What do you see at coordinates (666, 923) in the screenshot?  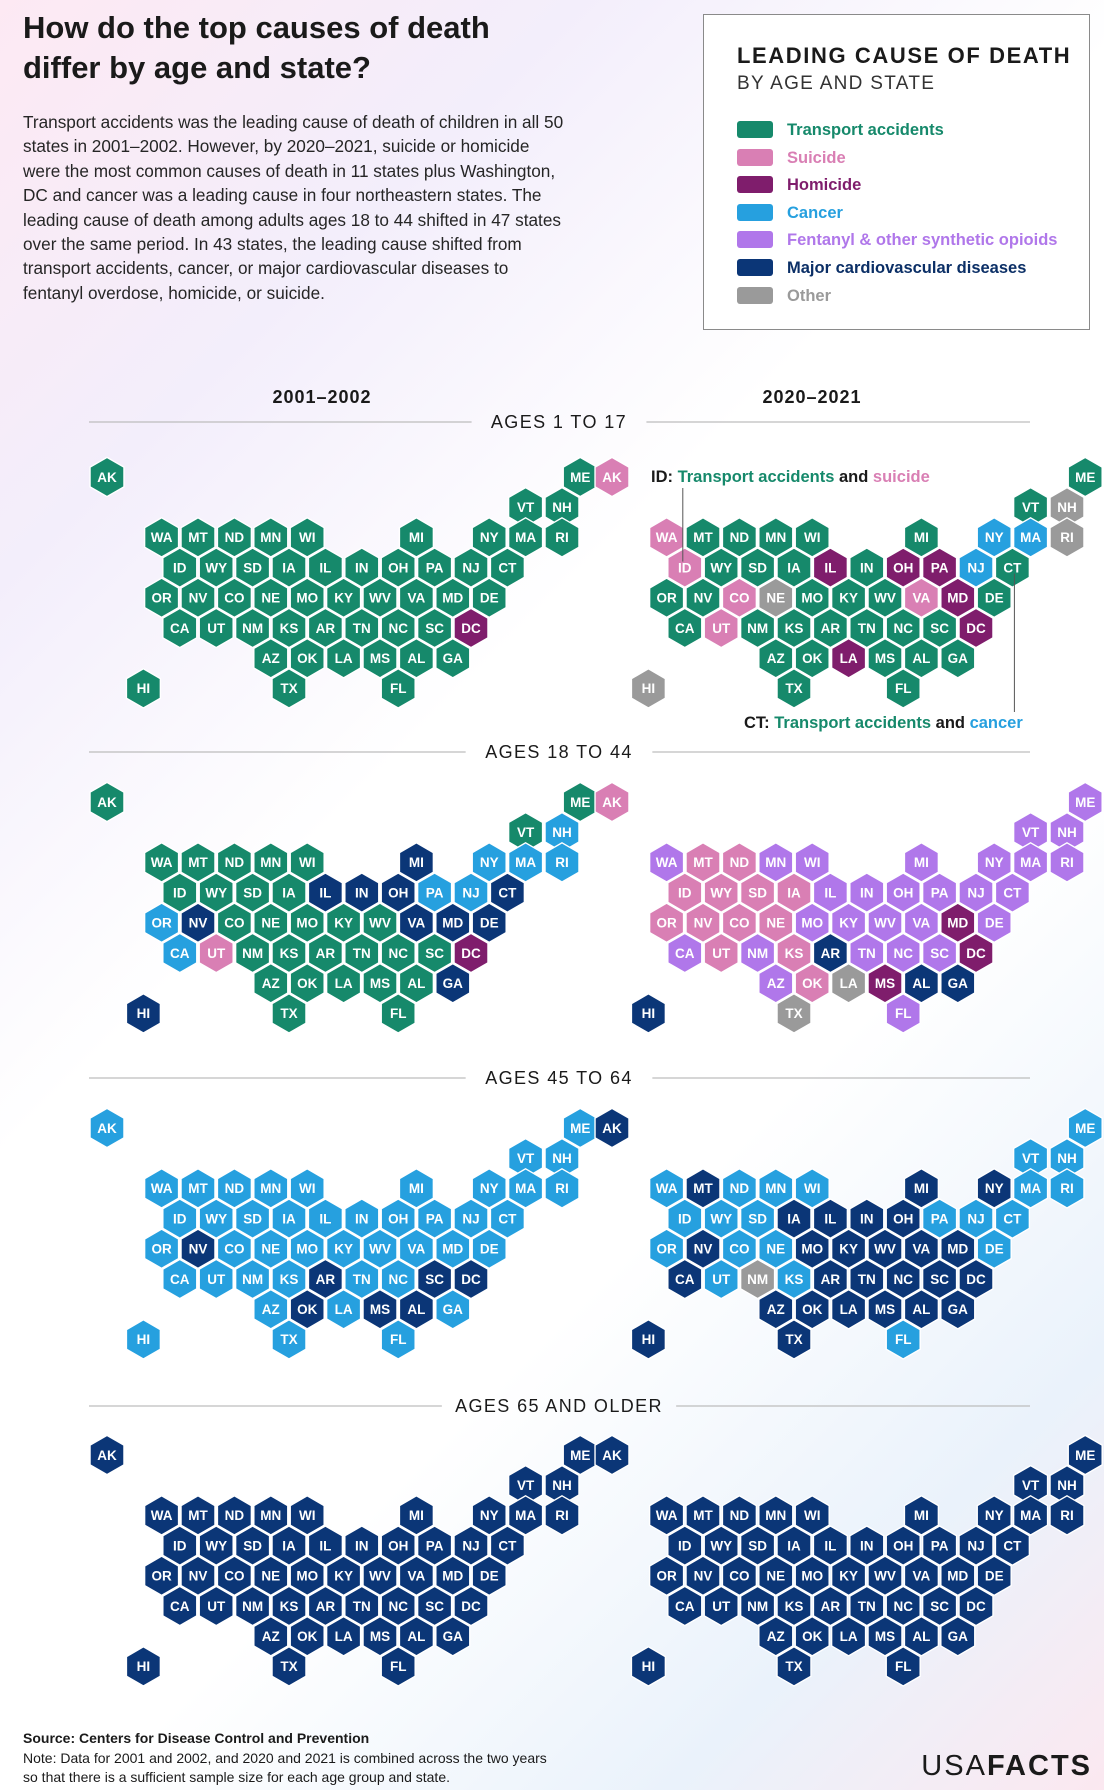 I see `state-label: OR` at bounding box center [666, 923].